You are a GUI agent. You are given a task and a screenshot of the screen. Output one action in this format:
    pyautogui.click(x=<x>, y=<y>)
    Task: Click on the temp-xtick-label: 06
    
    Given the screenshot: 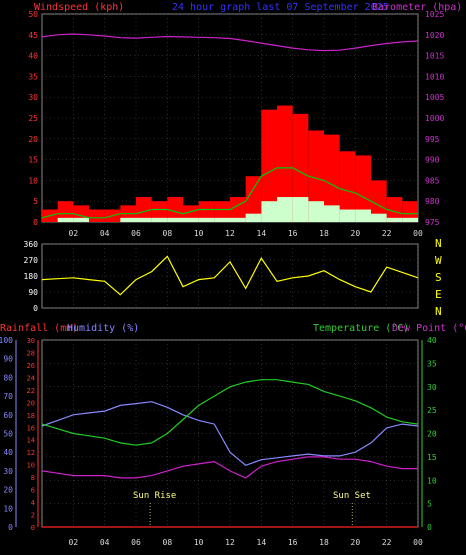 What is the action you would take?
    pyautogui.click(x=136, y=542)
    